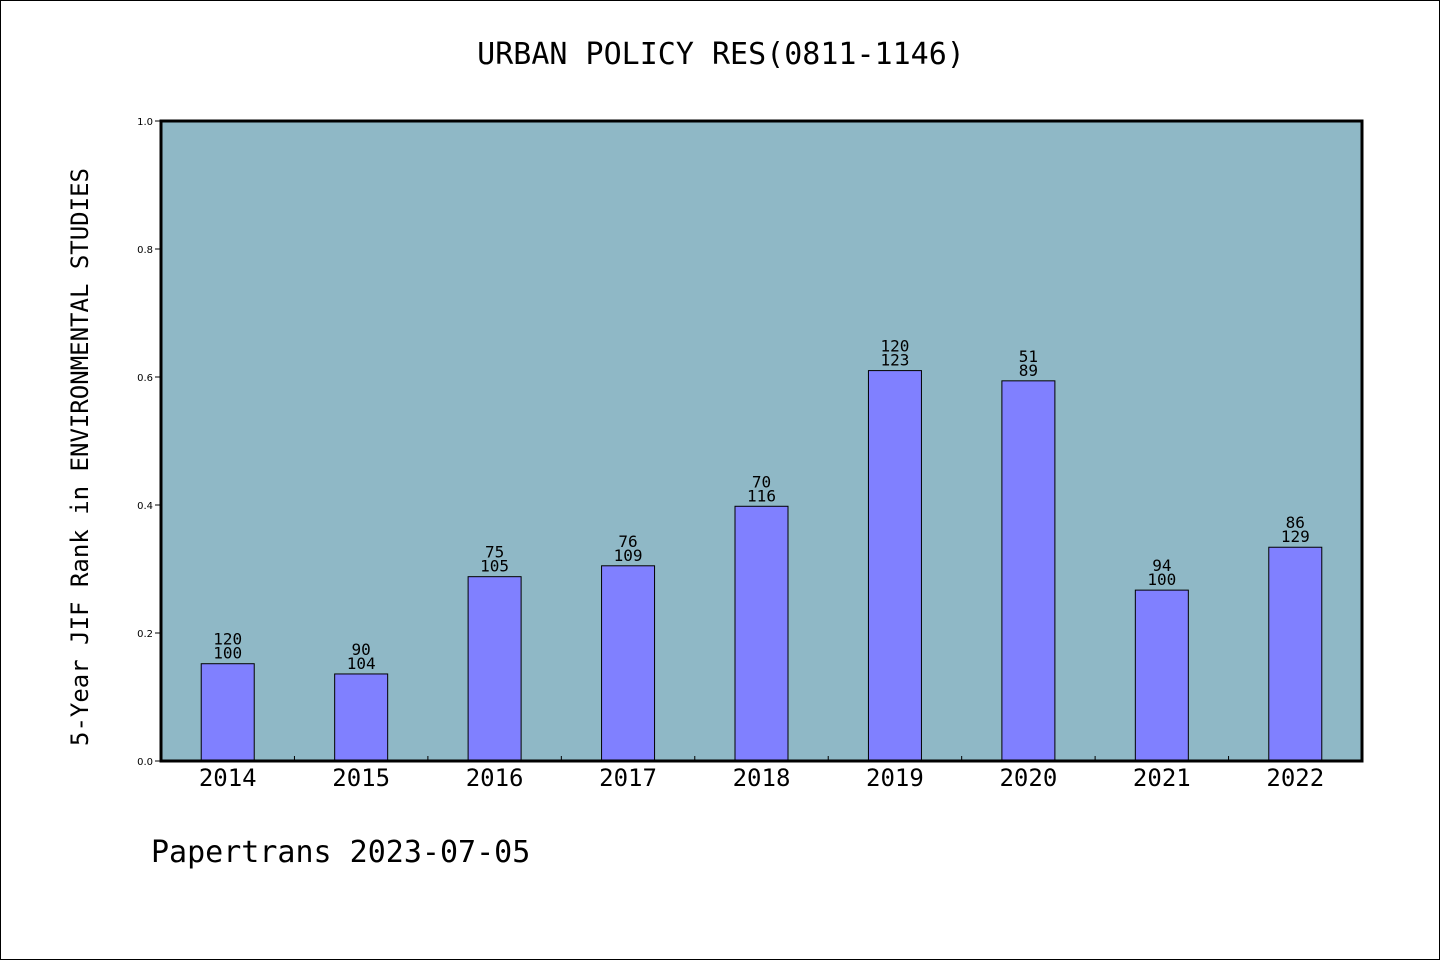 This screenshot has width=1440, height=960. I want to click on x-tick-label: 2018, so click(762, 778).